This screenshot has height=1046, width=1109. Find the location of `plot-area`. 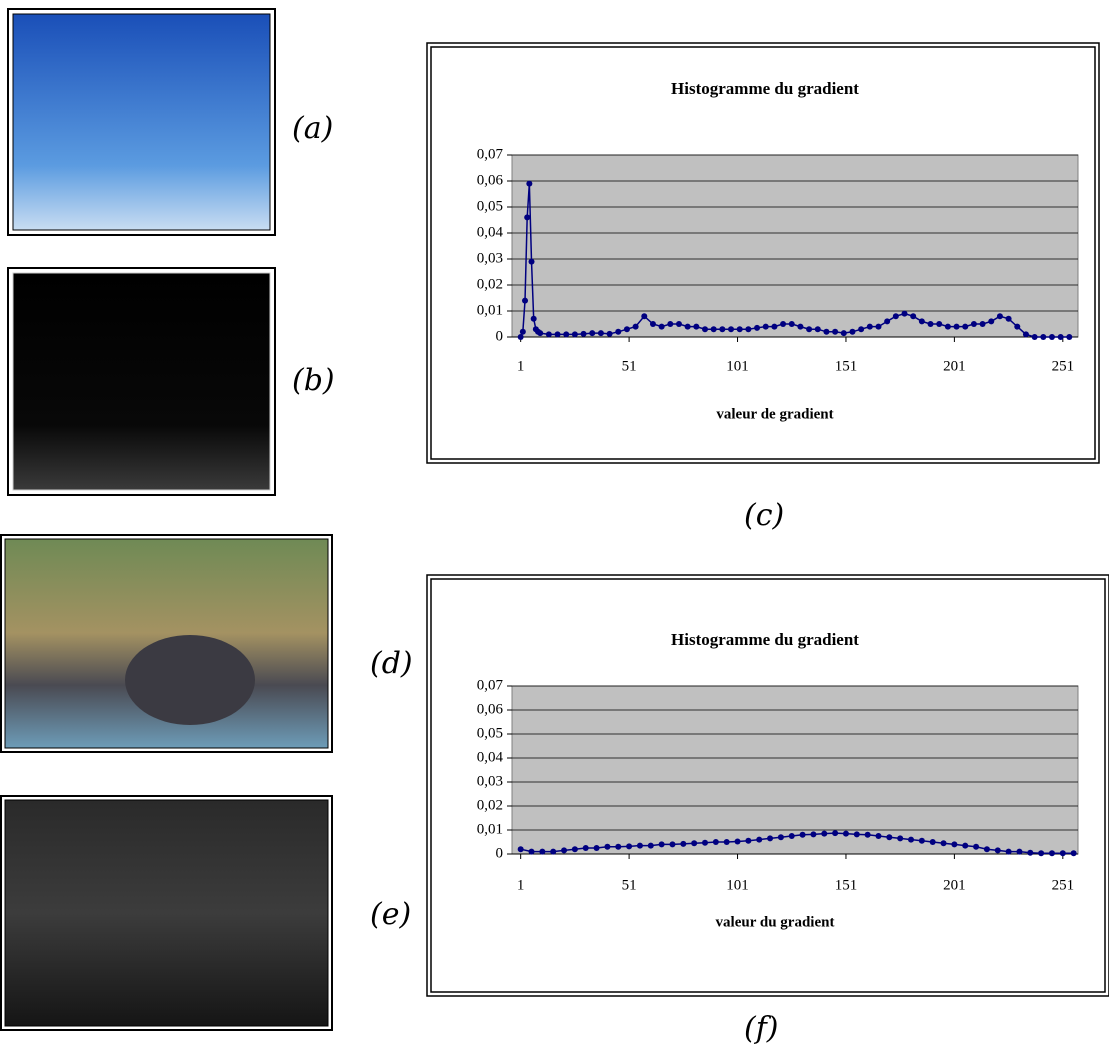

plot-area is located at coordinates (795, 770).